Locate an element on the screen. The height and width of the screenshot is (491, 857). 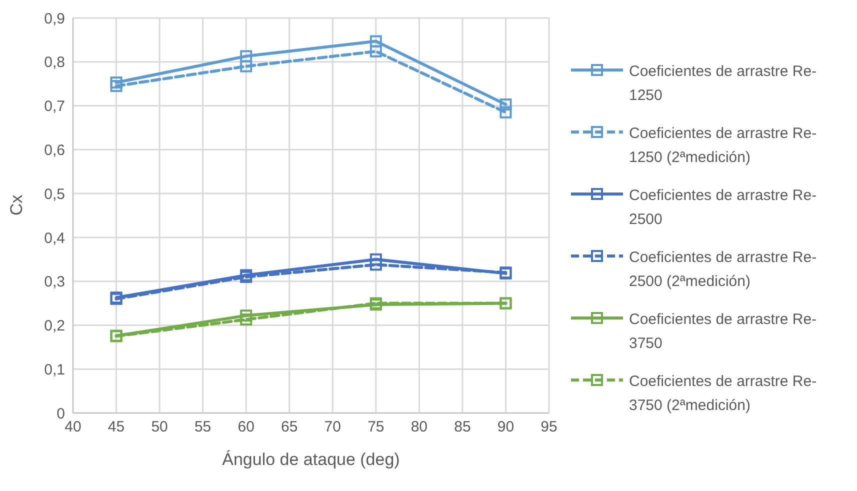
x-tick-label: 75 is located at coordinates (376, 427).